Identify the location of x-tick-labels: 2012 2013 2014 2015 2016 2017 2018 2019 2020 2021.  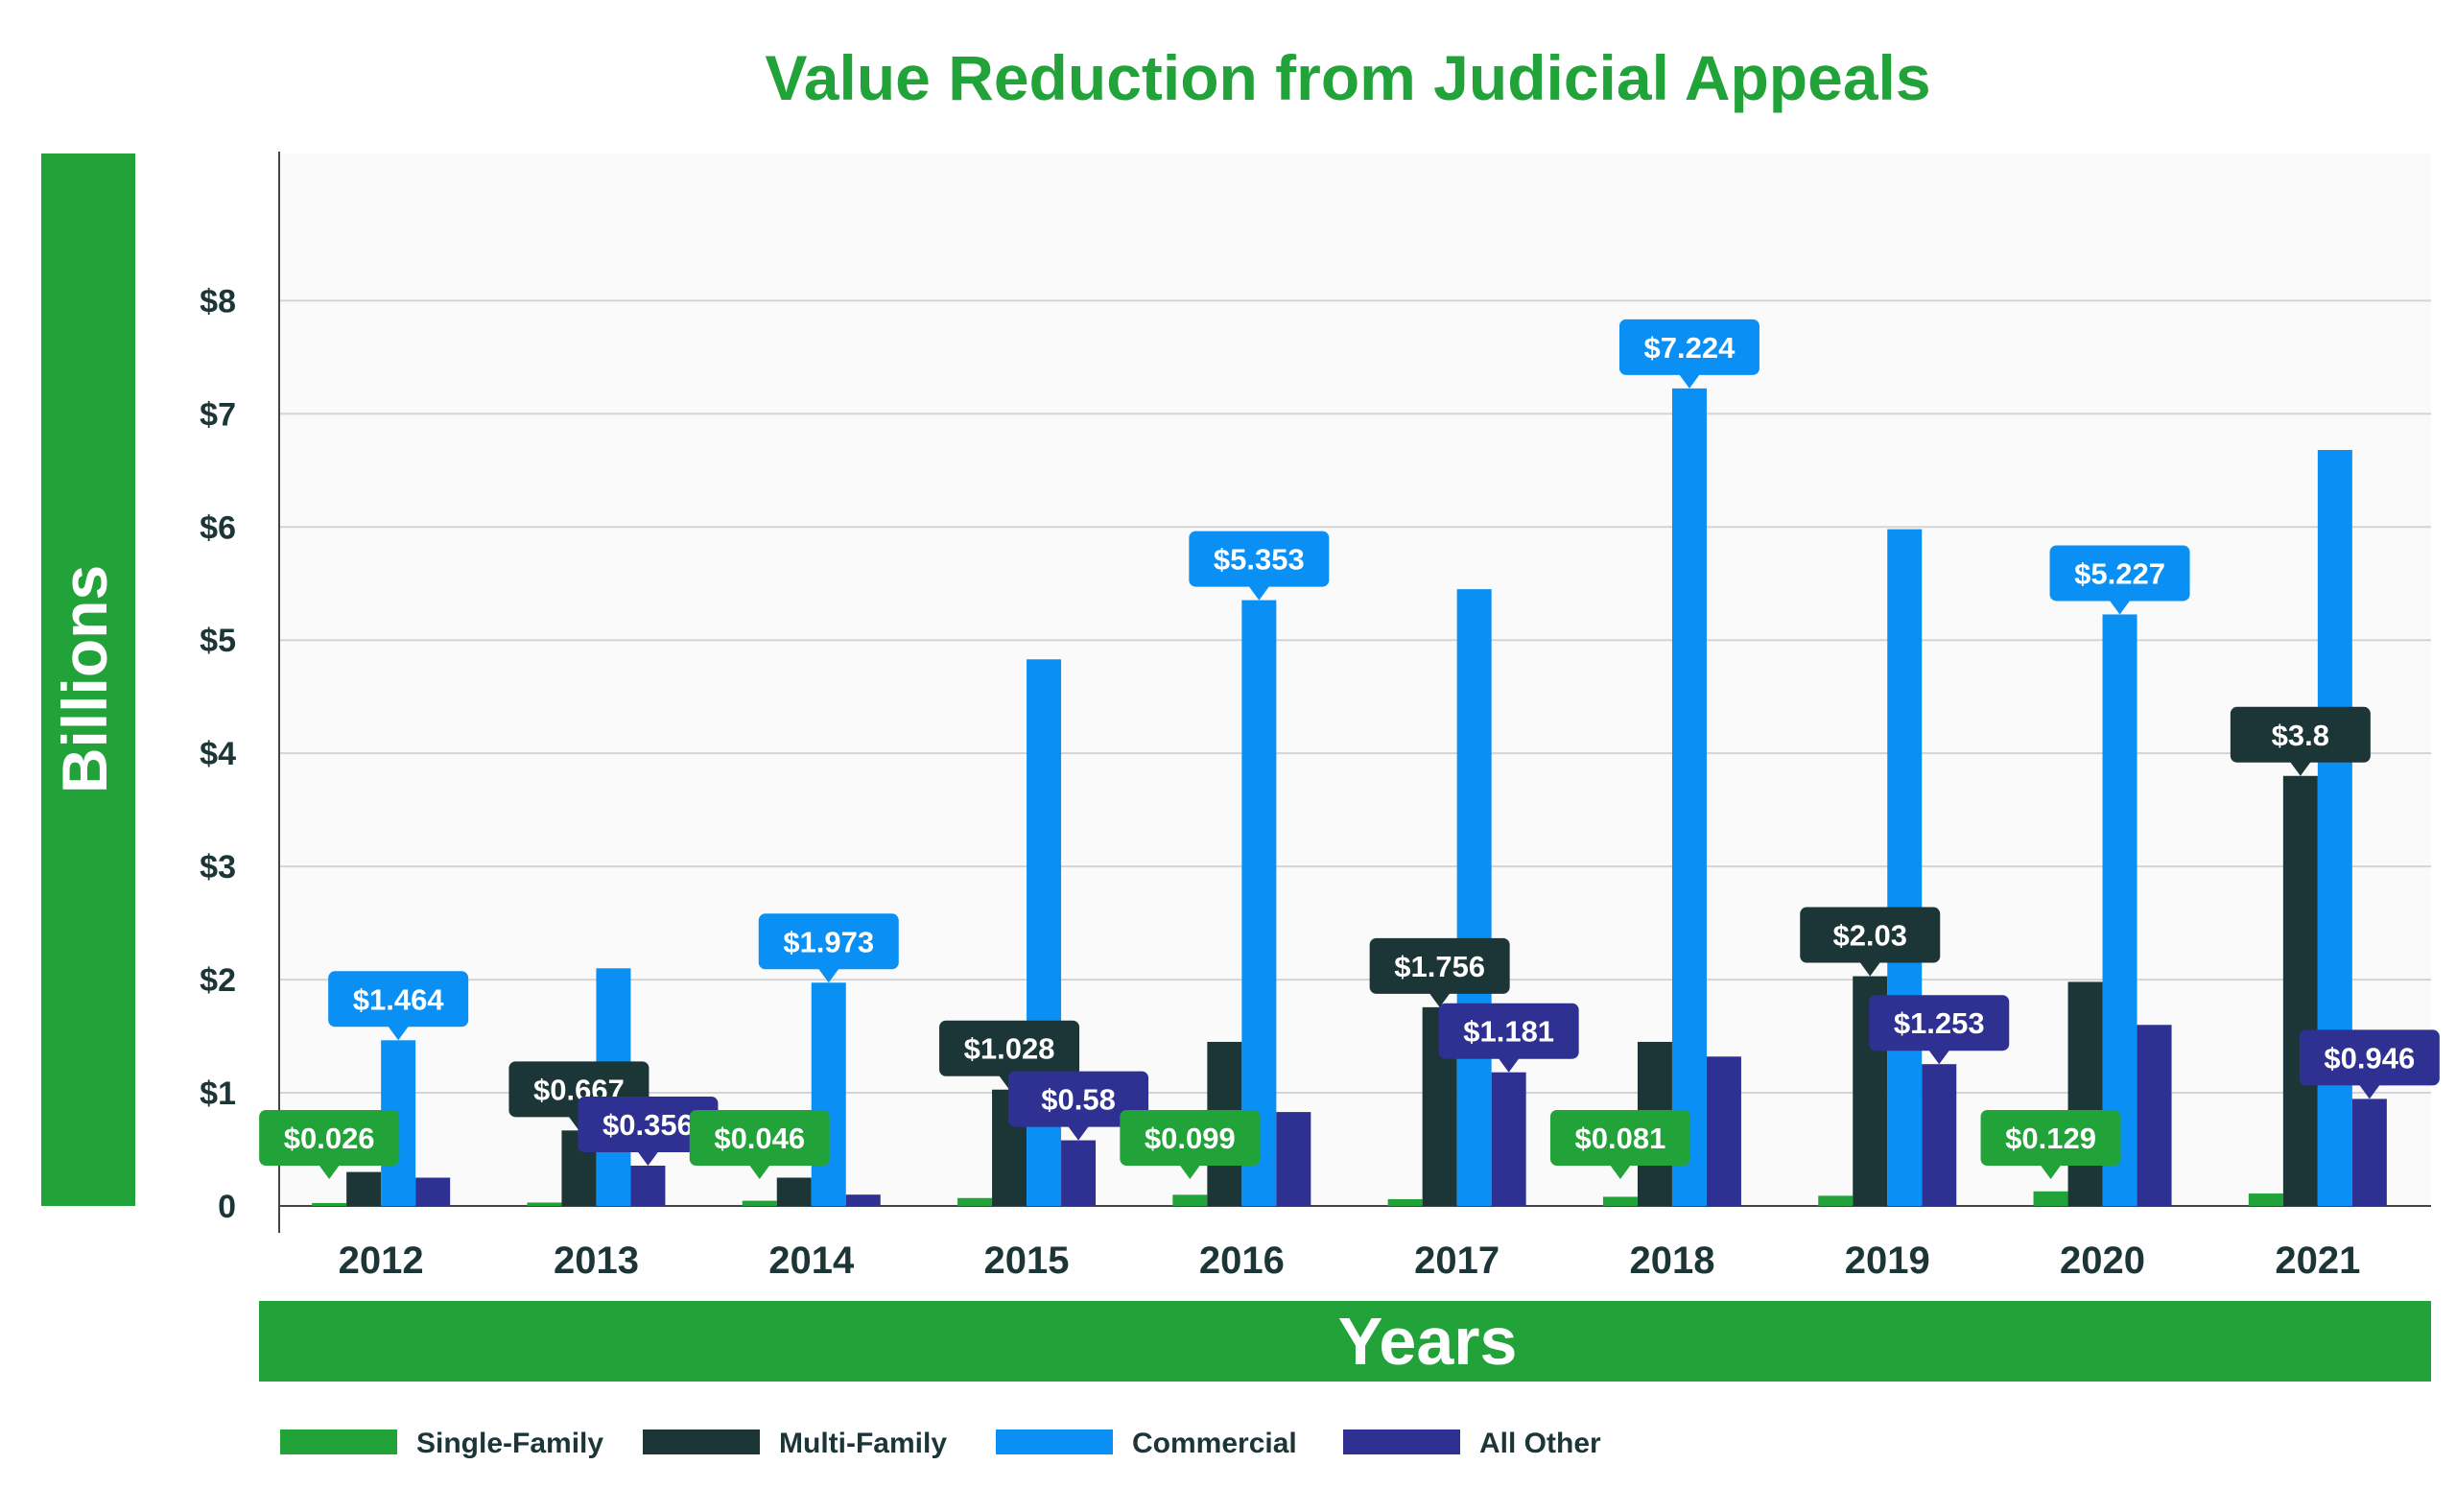
(1350, 1261).